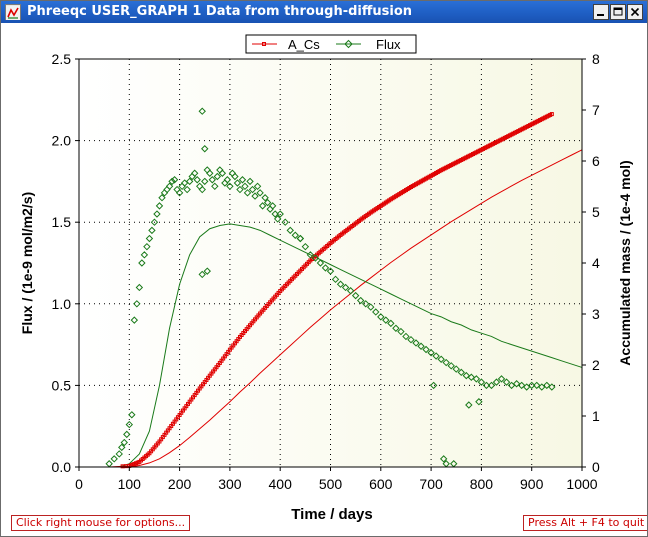 This screenshot has height=537, width=648. What do you see at coordinates (596, 263) in the screenshot?
I see `y2-tick-label: 4` at bounding box center [596, 263].